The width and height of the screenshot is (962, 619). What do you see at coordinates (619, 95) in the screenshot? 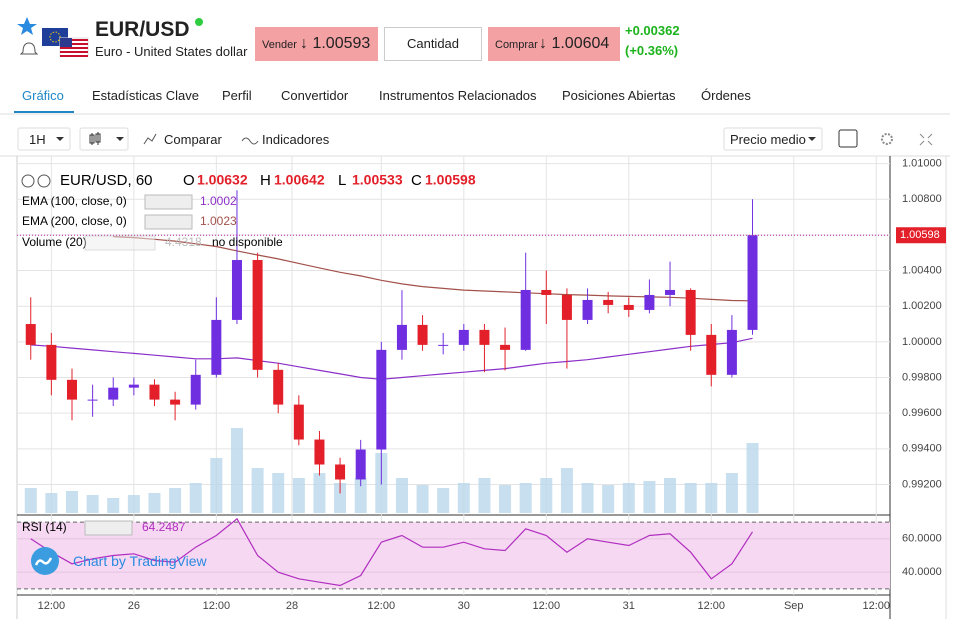
I see `tab: Posiciones Abiertas` at bounding box center [619, 95].